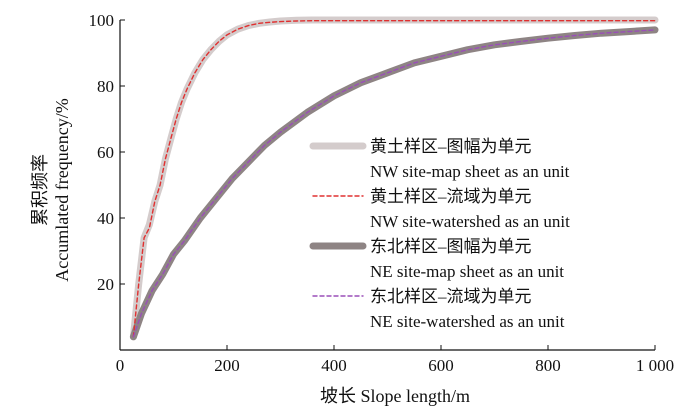 This screenshot has width=700, height=413. Describe the element at coordinates (40, 190) in the screenshot. I see `y-axis-title-cn: 累积频率` at that location.